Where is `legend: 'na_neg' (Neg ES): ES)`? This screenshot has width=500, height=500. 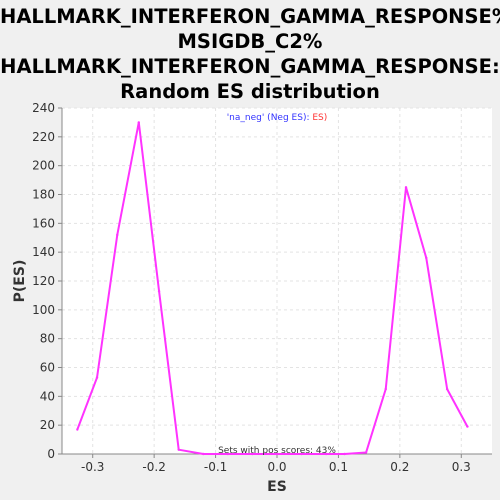 legend: 'na_neg' (Neg ES): ES) is located at coordinates (277, 118).